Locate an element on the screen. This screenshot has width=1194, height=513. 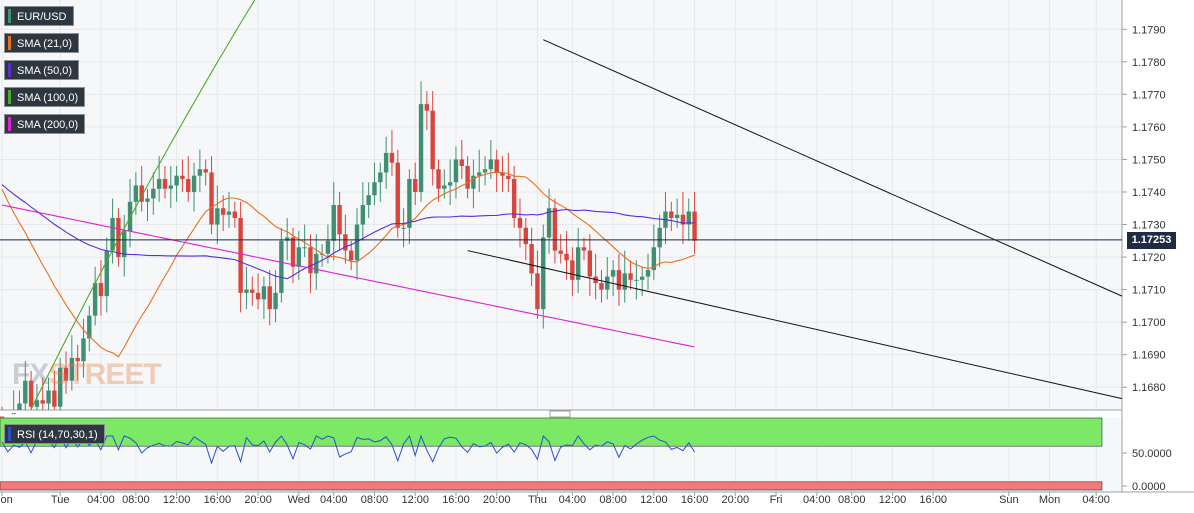
legend-item-4: SMA (200,0) is located at coordinates (45, 124).